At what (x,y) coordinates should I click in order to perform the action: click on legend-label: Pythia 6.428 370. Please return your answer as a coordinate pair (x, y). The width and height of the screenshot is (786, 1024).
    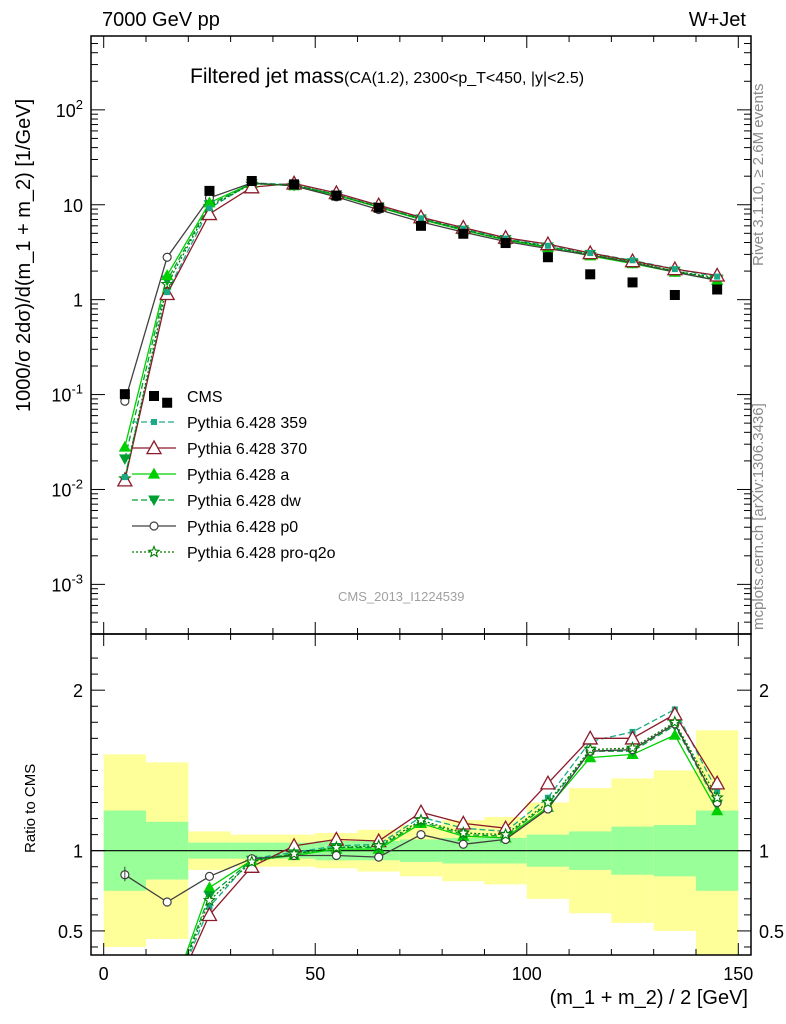
    Looking at the image, I should click on (247, 449).